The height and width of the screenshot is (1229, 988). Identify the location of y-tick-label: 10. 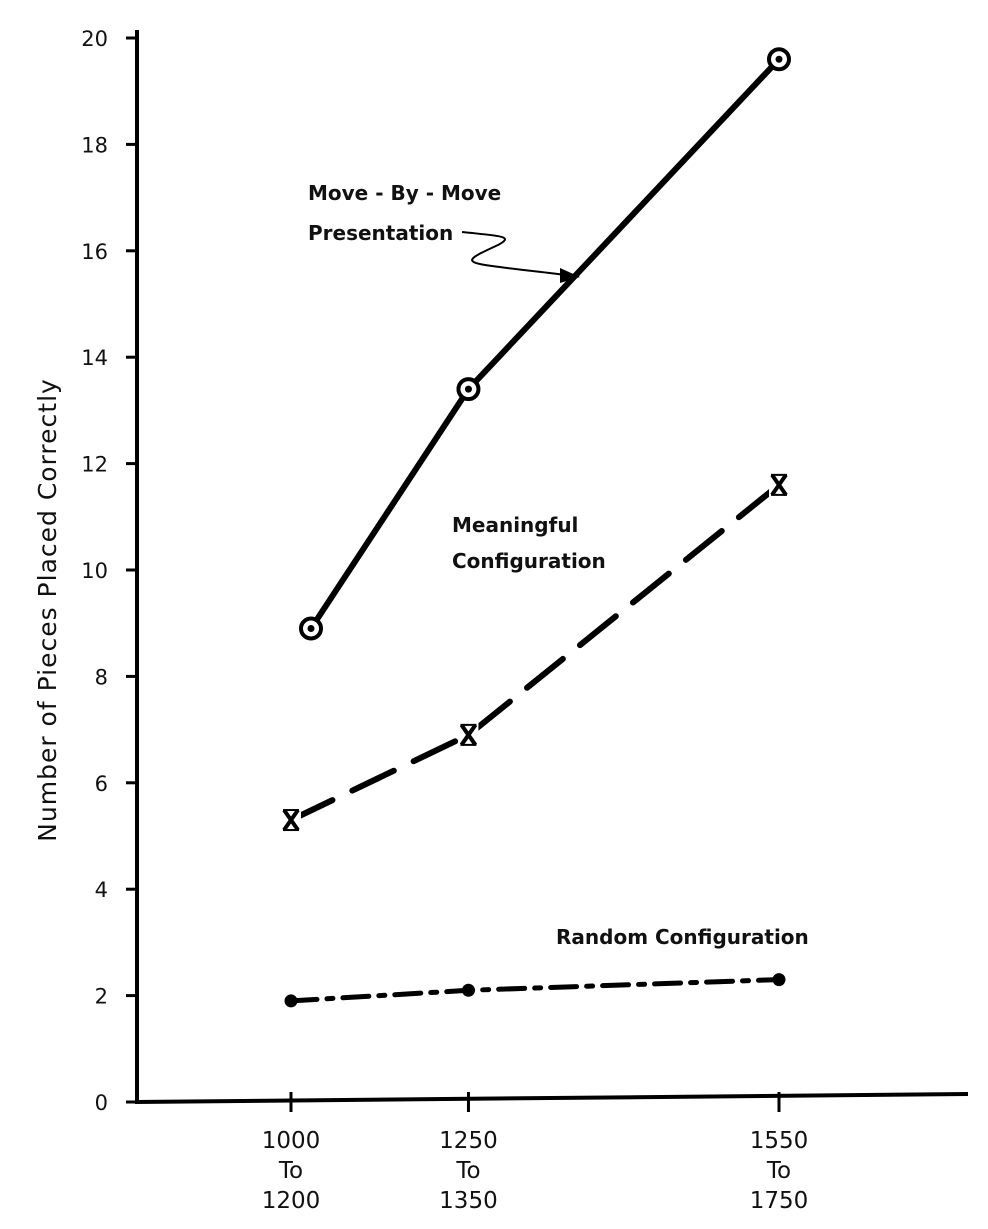
(94, 571).